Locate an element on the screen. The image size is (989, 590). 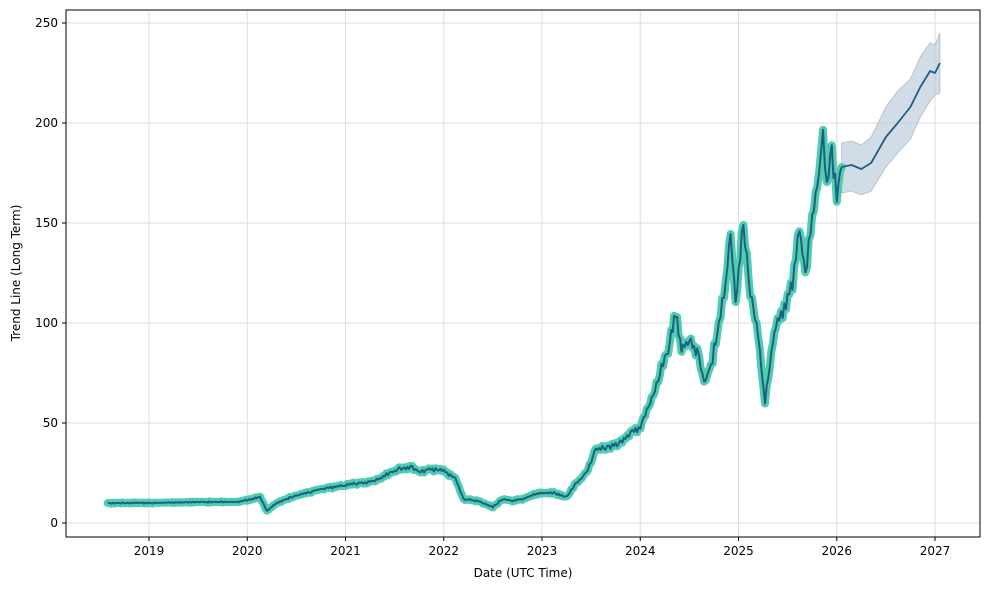
x-tick-label: 2025 is located at coordinates (738, 551).